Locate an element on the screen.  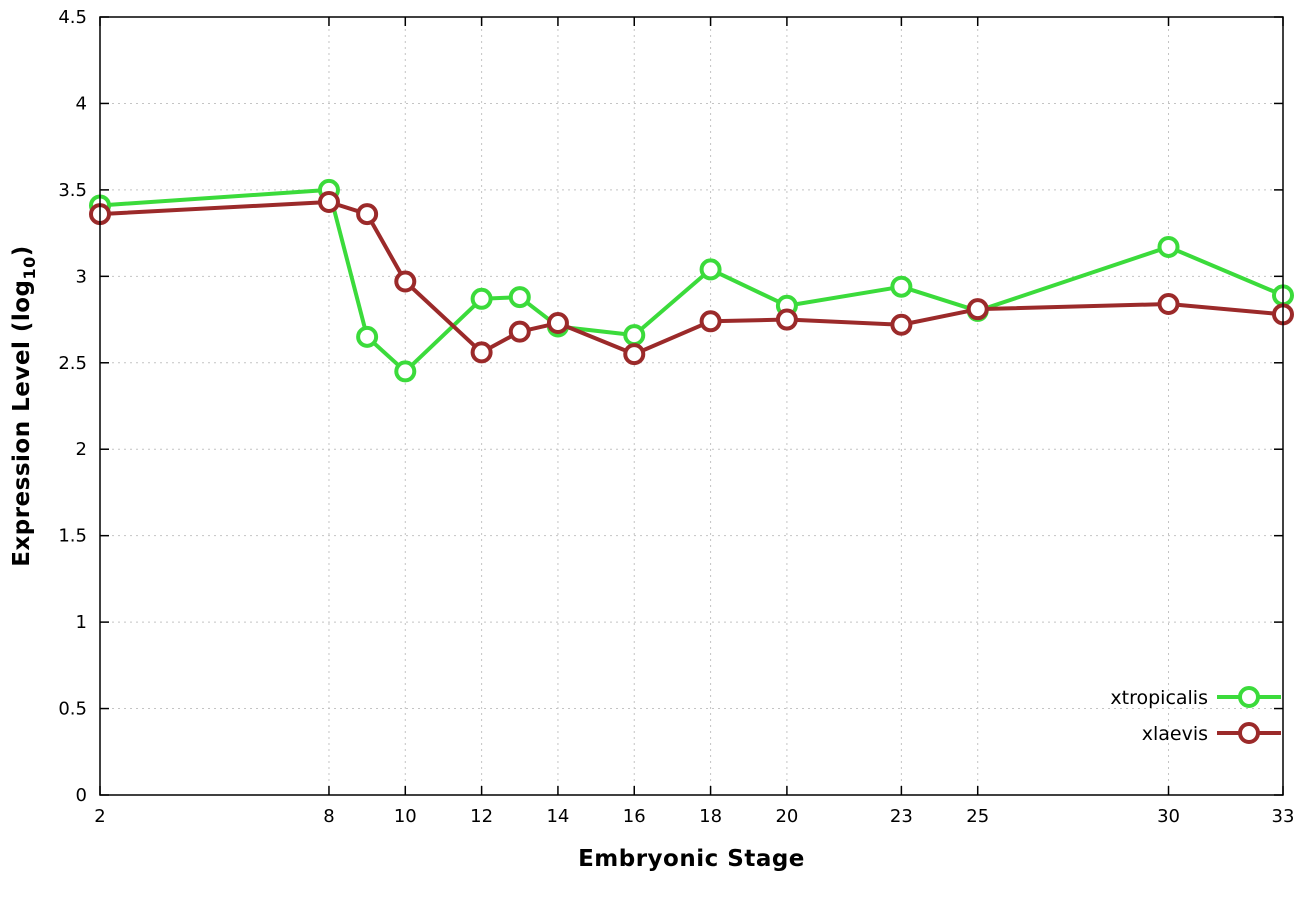
x-tick-label: 30 is located at coordinates (1168, 816).